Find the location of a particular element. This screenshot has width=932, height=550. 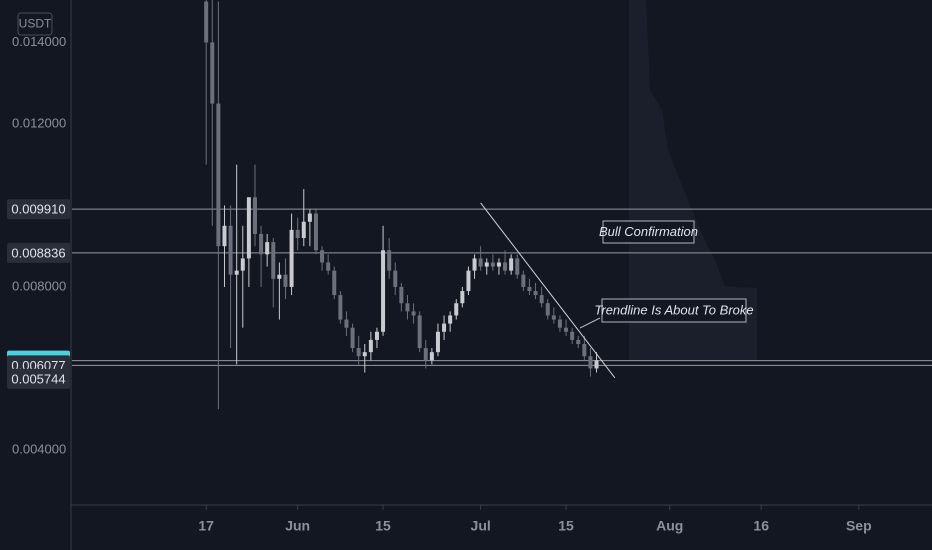

annotation: Trendline Is About To Broke is located at coordinates (673, 309).